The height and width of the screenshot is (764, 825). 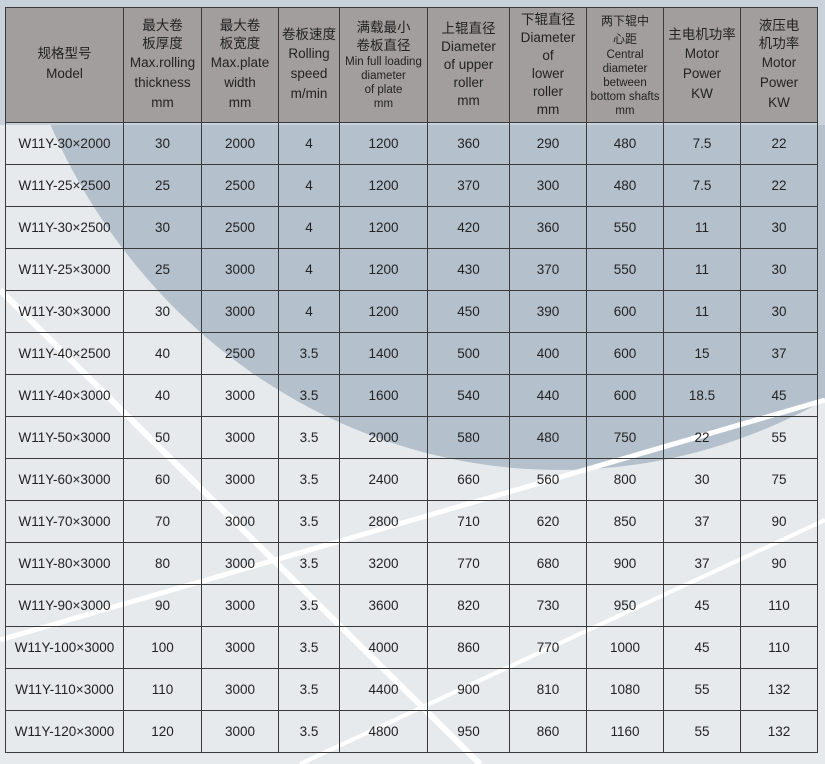 I want to click on column-header: 下辊直径 Diameter of lower roller mm, so click(x=548, y=65).